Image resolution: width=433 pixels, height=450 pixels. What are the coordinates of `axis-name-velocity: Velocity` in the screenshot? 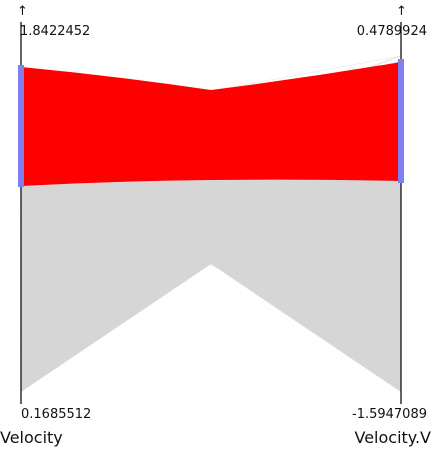 It's located at (31, 437).